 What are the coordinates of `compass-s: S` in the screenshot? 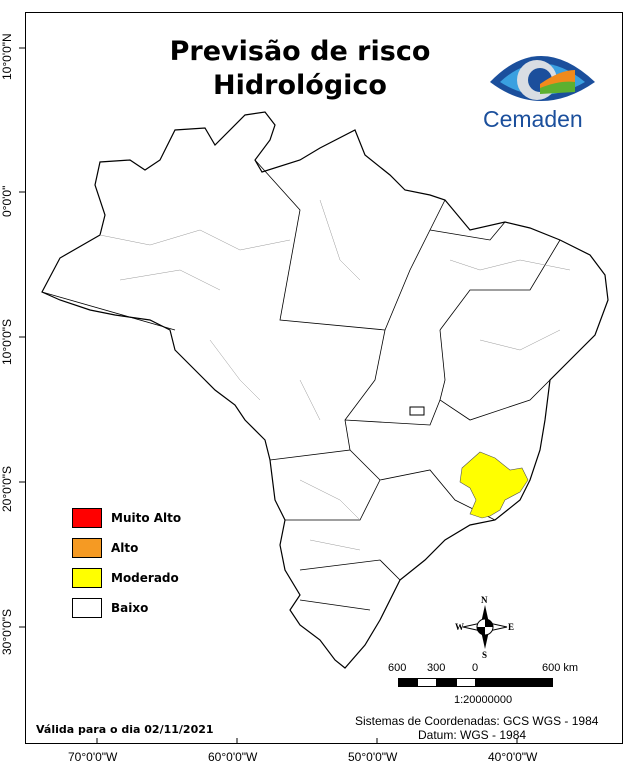 It's located at (485, 655).